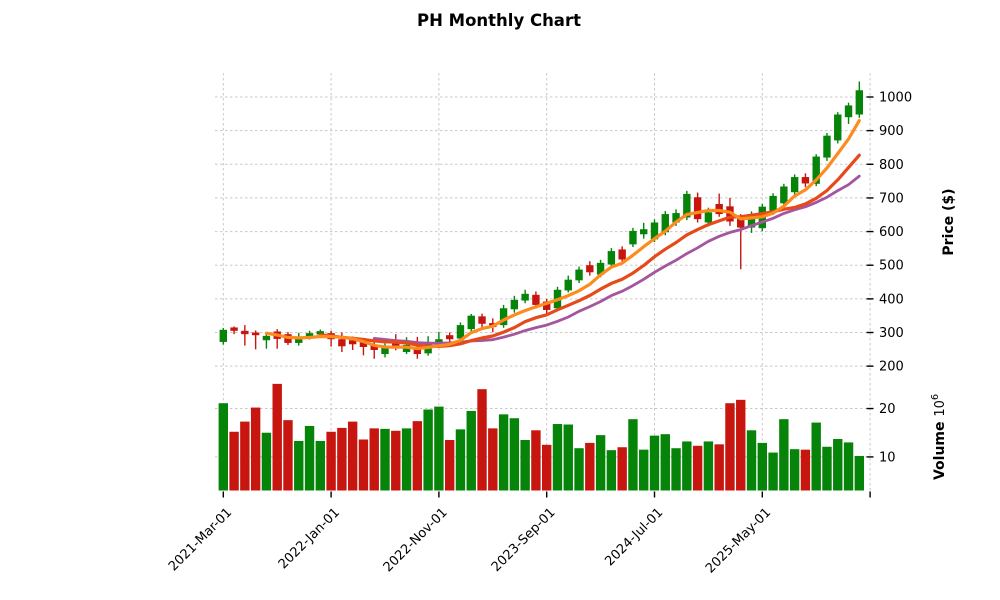 Image resolution: width=1000 pixels, height=600 pixels. I want to click on volume-tick-label: 10, so click(887, 457).